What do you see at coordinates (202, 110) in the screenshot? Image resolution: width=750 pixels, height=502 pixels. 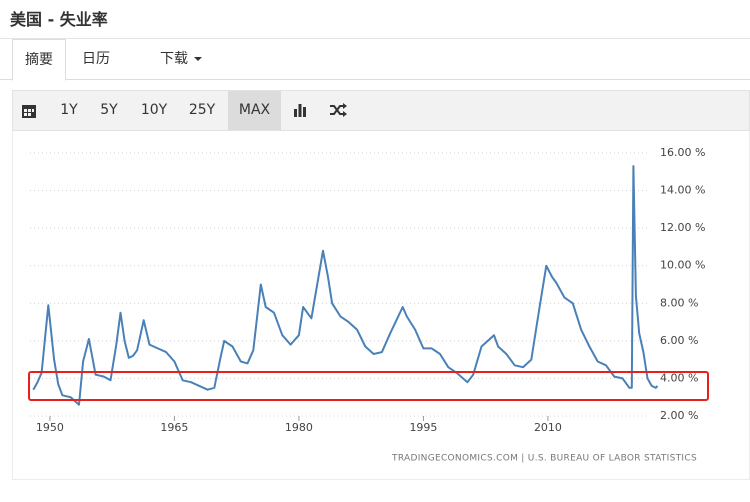 I see `range-button: 25Y` at bounding box center [202, 110].